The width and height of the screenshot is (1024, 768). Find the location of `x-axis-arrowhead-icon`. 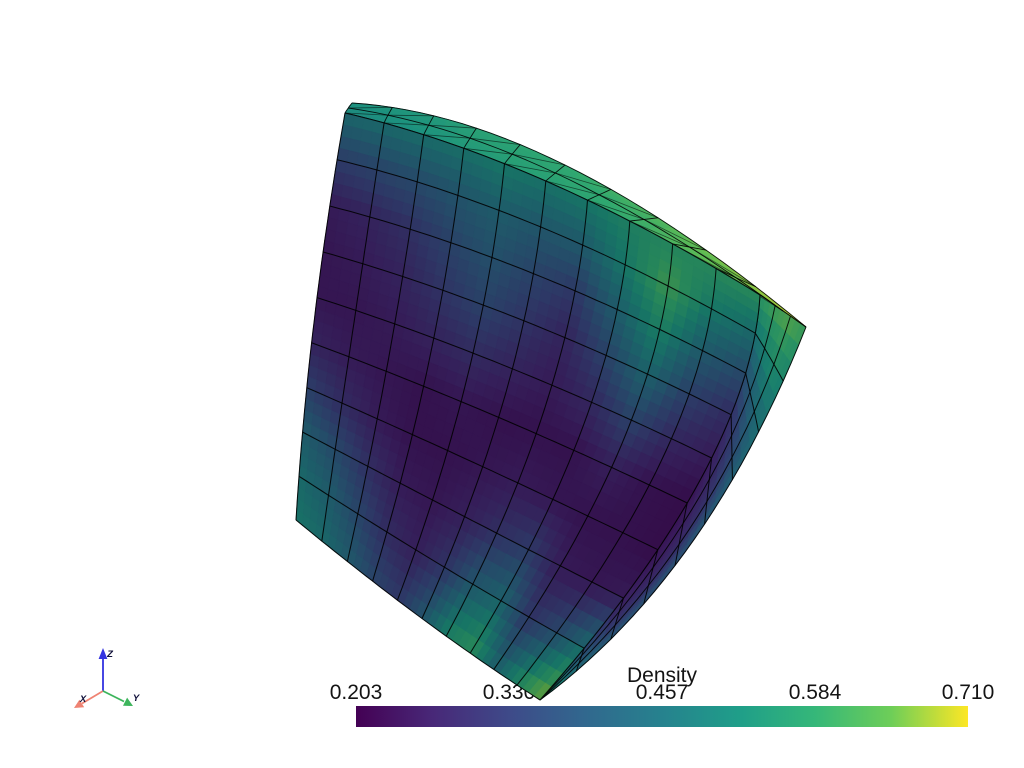

x-axis-arrowhead-icon is located at coordinates (79, 703).